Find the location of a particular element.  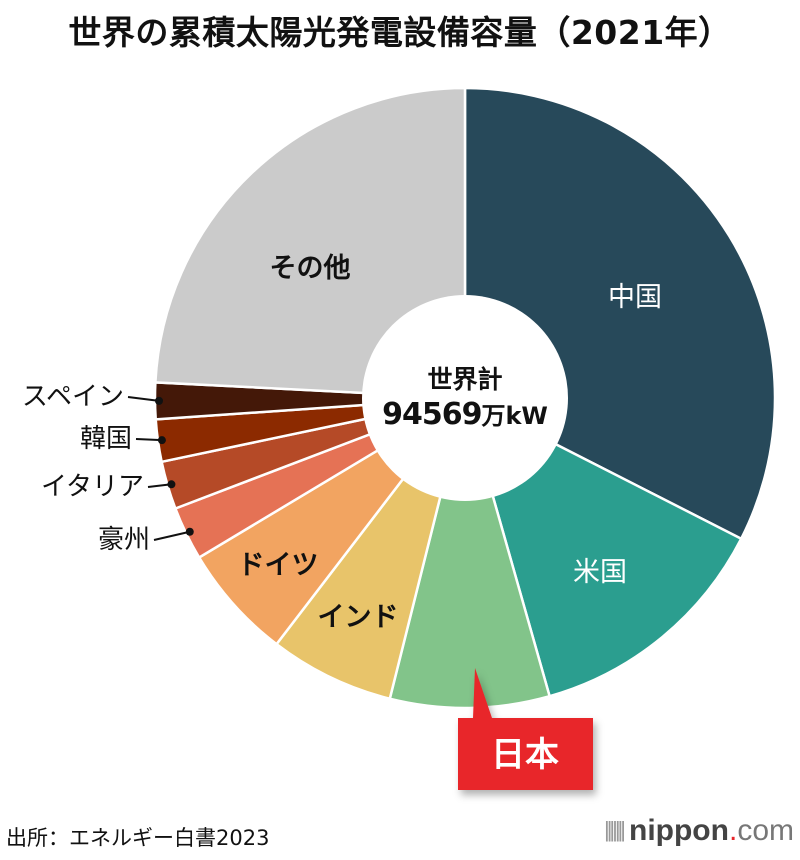

source-note: 出所：エネルギー白書2023 is located at coordinates (138, 838).